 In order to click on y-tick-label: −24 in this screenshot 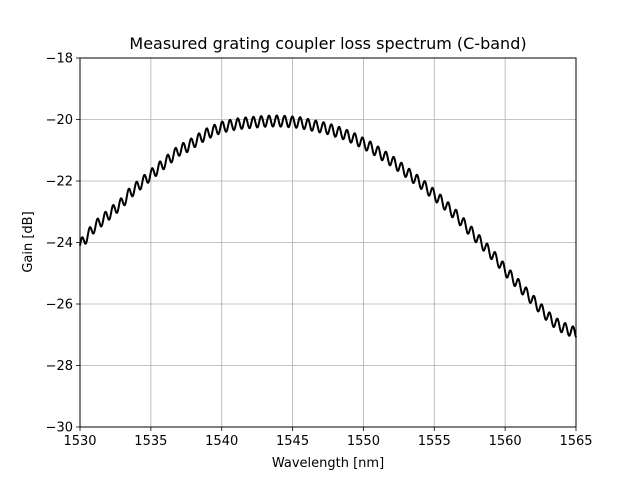, I will do `click(59, 243)`.